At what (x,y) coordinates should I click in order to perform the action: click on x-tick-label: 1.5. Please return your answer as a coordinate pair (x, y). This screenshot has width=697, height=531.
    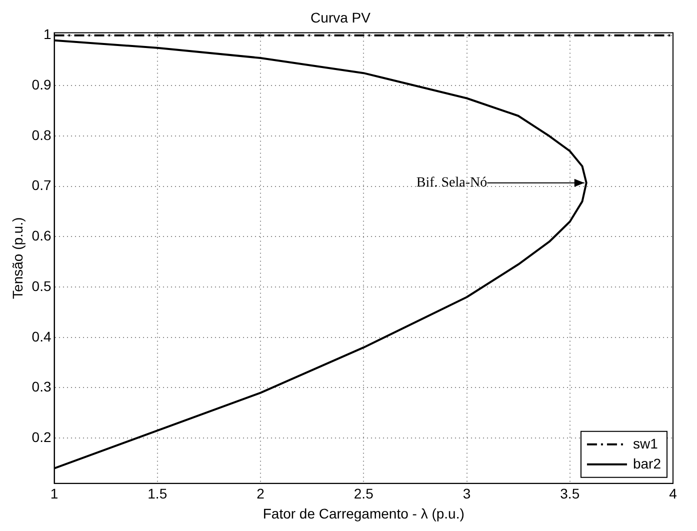
    Looking at the image, I should click on (158, 494).